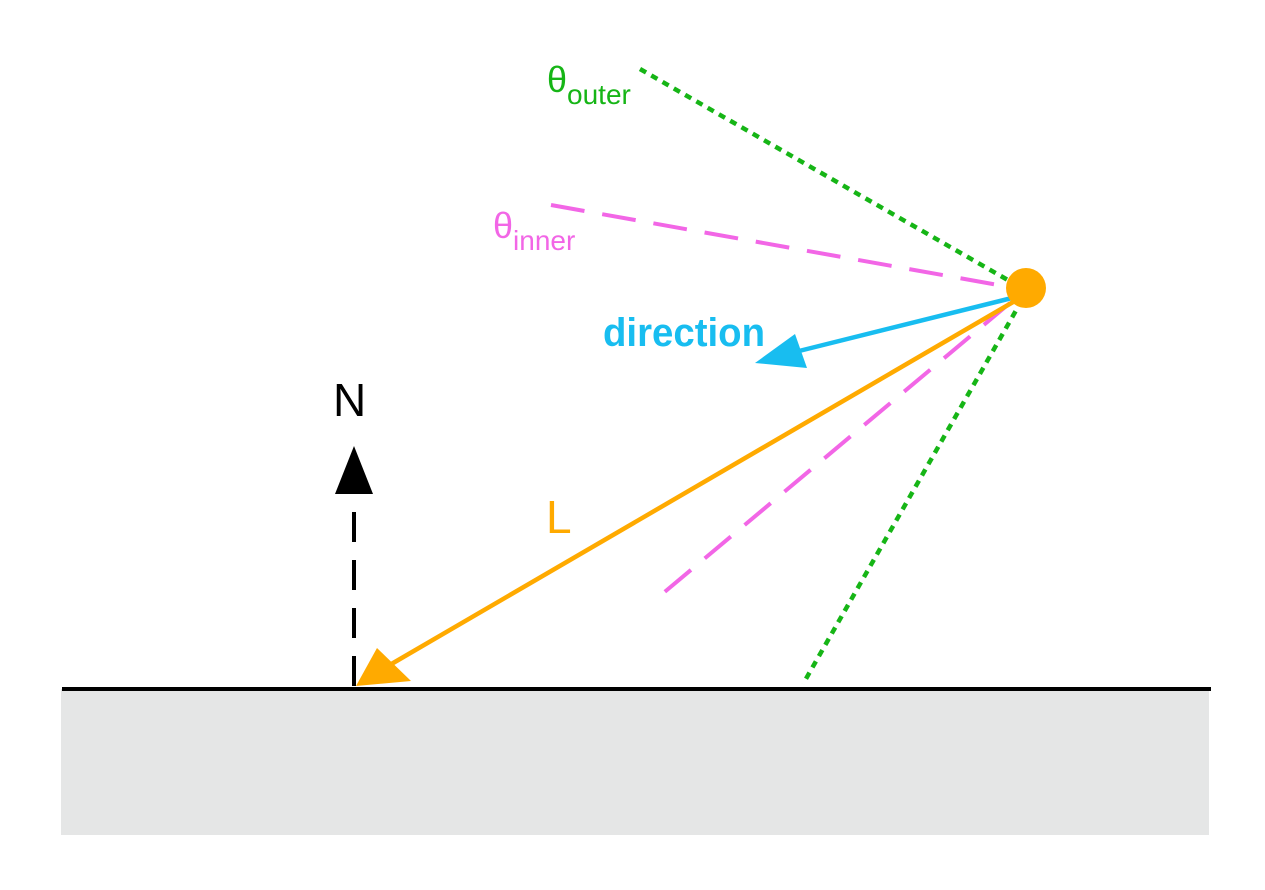 This screenshot has width=1265, height=890. What do you see at coordinates (599, 94) in the screenshot?
I see `theta-outer-subscript: outer` at bounding box center [599, 94].